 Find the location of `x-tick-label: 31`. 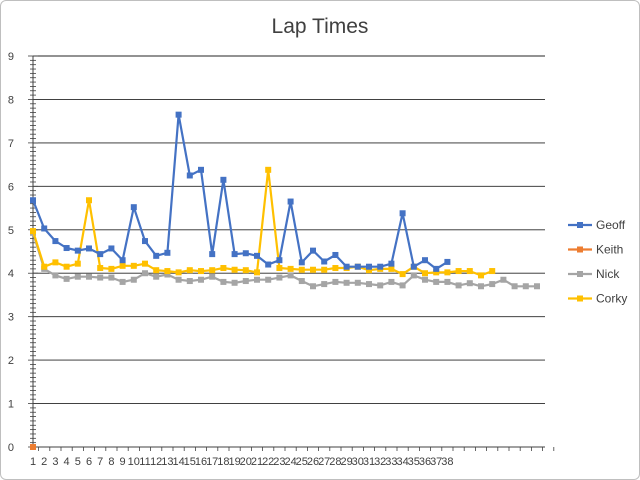

x-tick-label: 31 is located at coordinates (369, 462).